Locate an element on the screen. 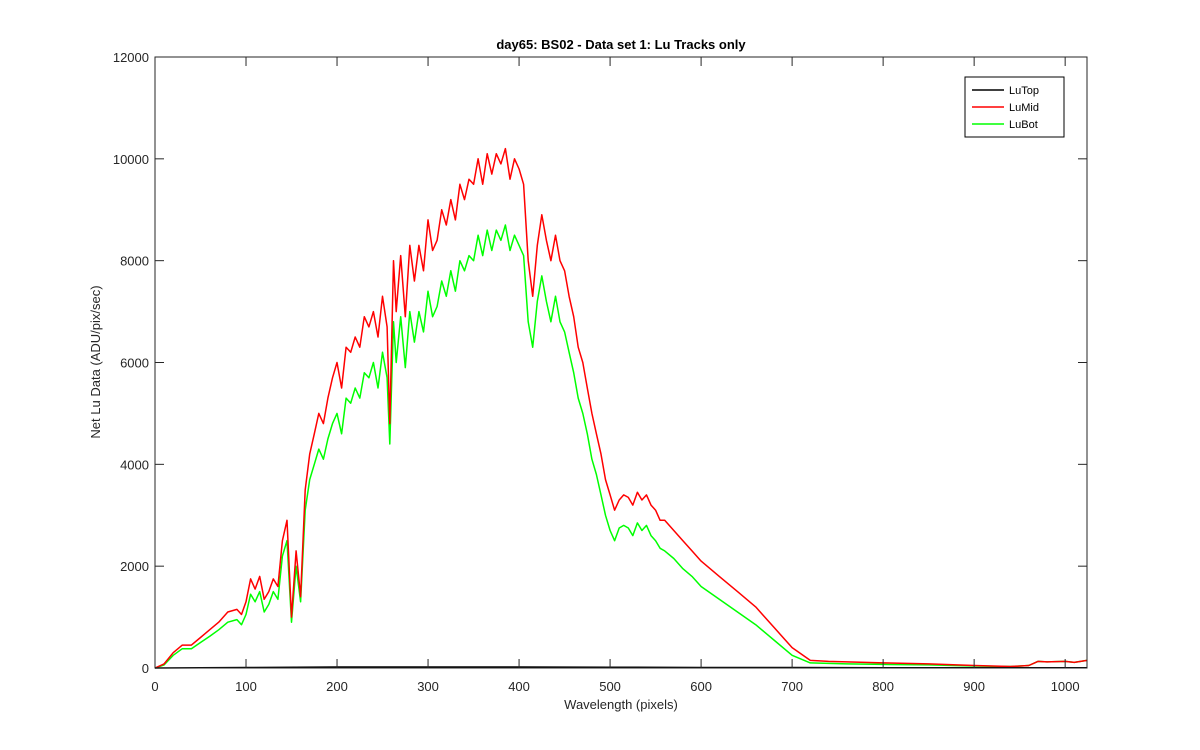 The image size is (1200, 750). x-tick-label: 0 is located at coordinates (154, 686).